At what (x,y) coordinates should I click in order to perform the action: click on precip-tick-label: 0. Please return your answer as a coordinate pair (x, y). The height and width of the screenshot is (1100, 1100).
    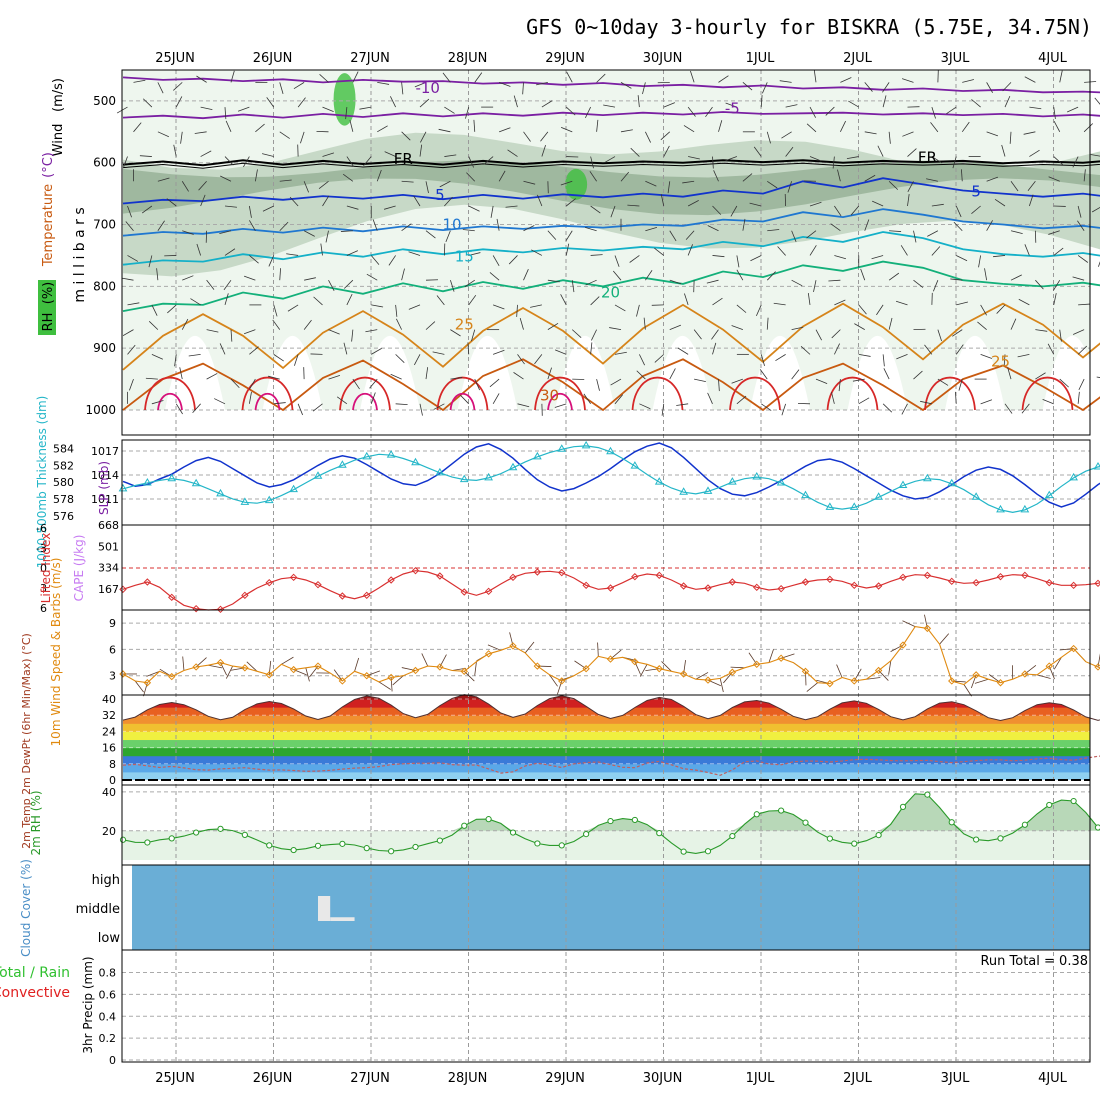
    Looking at the image, I should click on (112, 1060).